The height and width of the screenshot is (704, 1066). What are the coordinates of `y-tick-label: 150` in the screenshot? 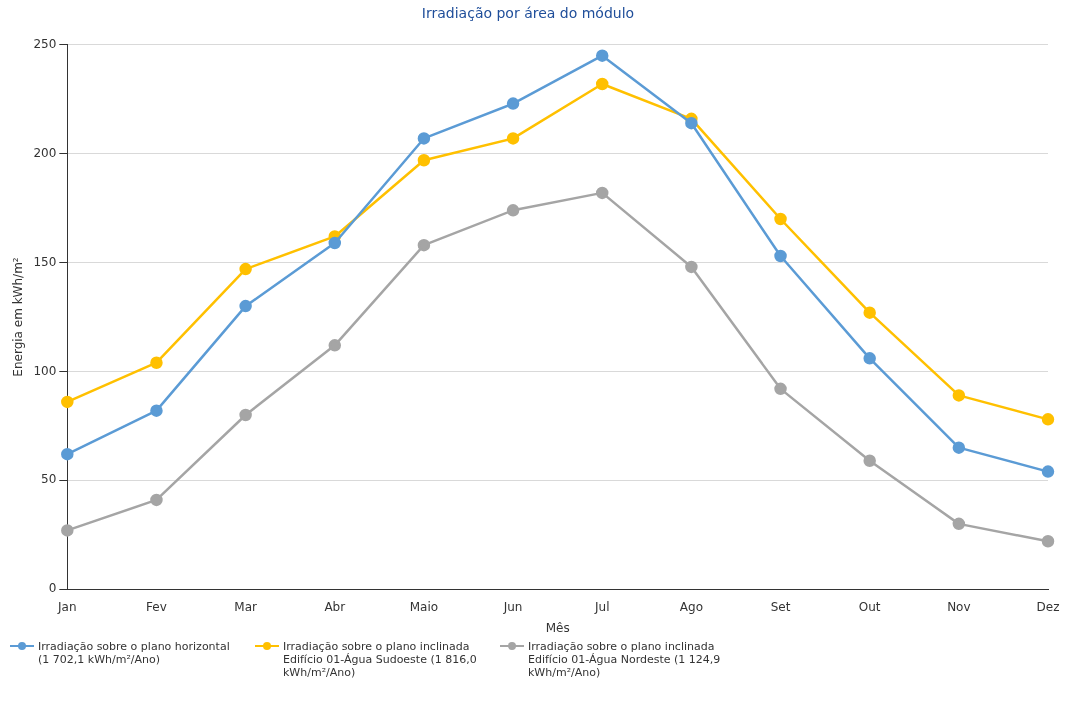 It's located at (45, 261).